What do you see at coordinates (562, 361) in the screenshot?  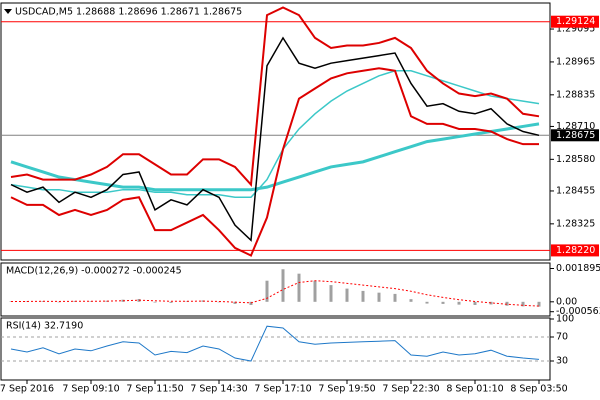 I see `y-tick-label: 30` at bounding box center [562, 361].